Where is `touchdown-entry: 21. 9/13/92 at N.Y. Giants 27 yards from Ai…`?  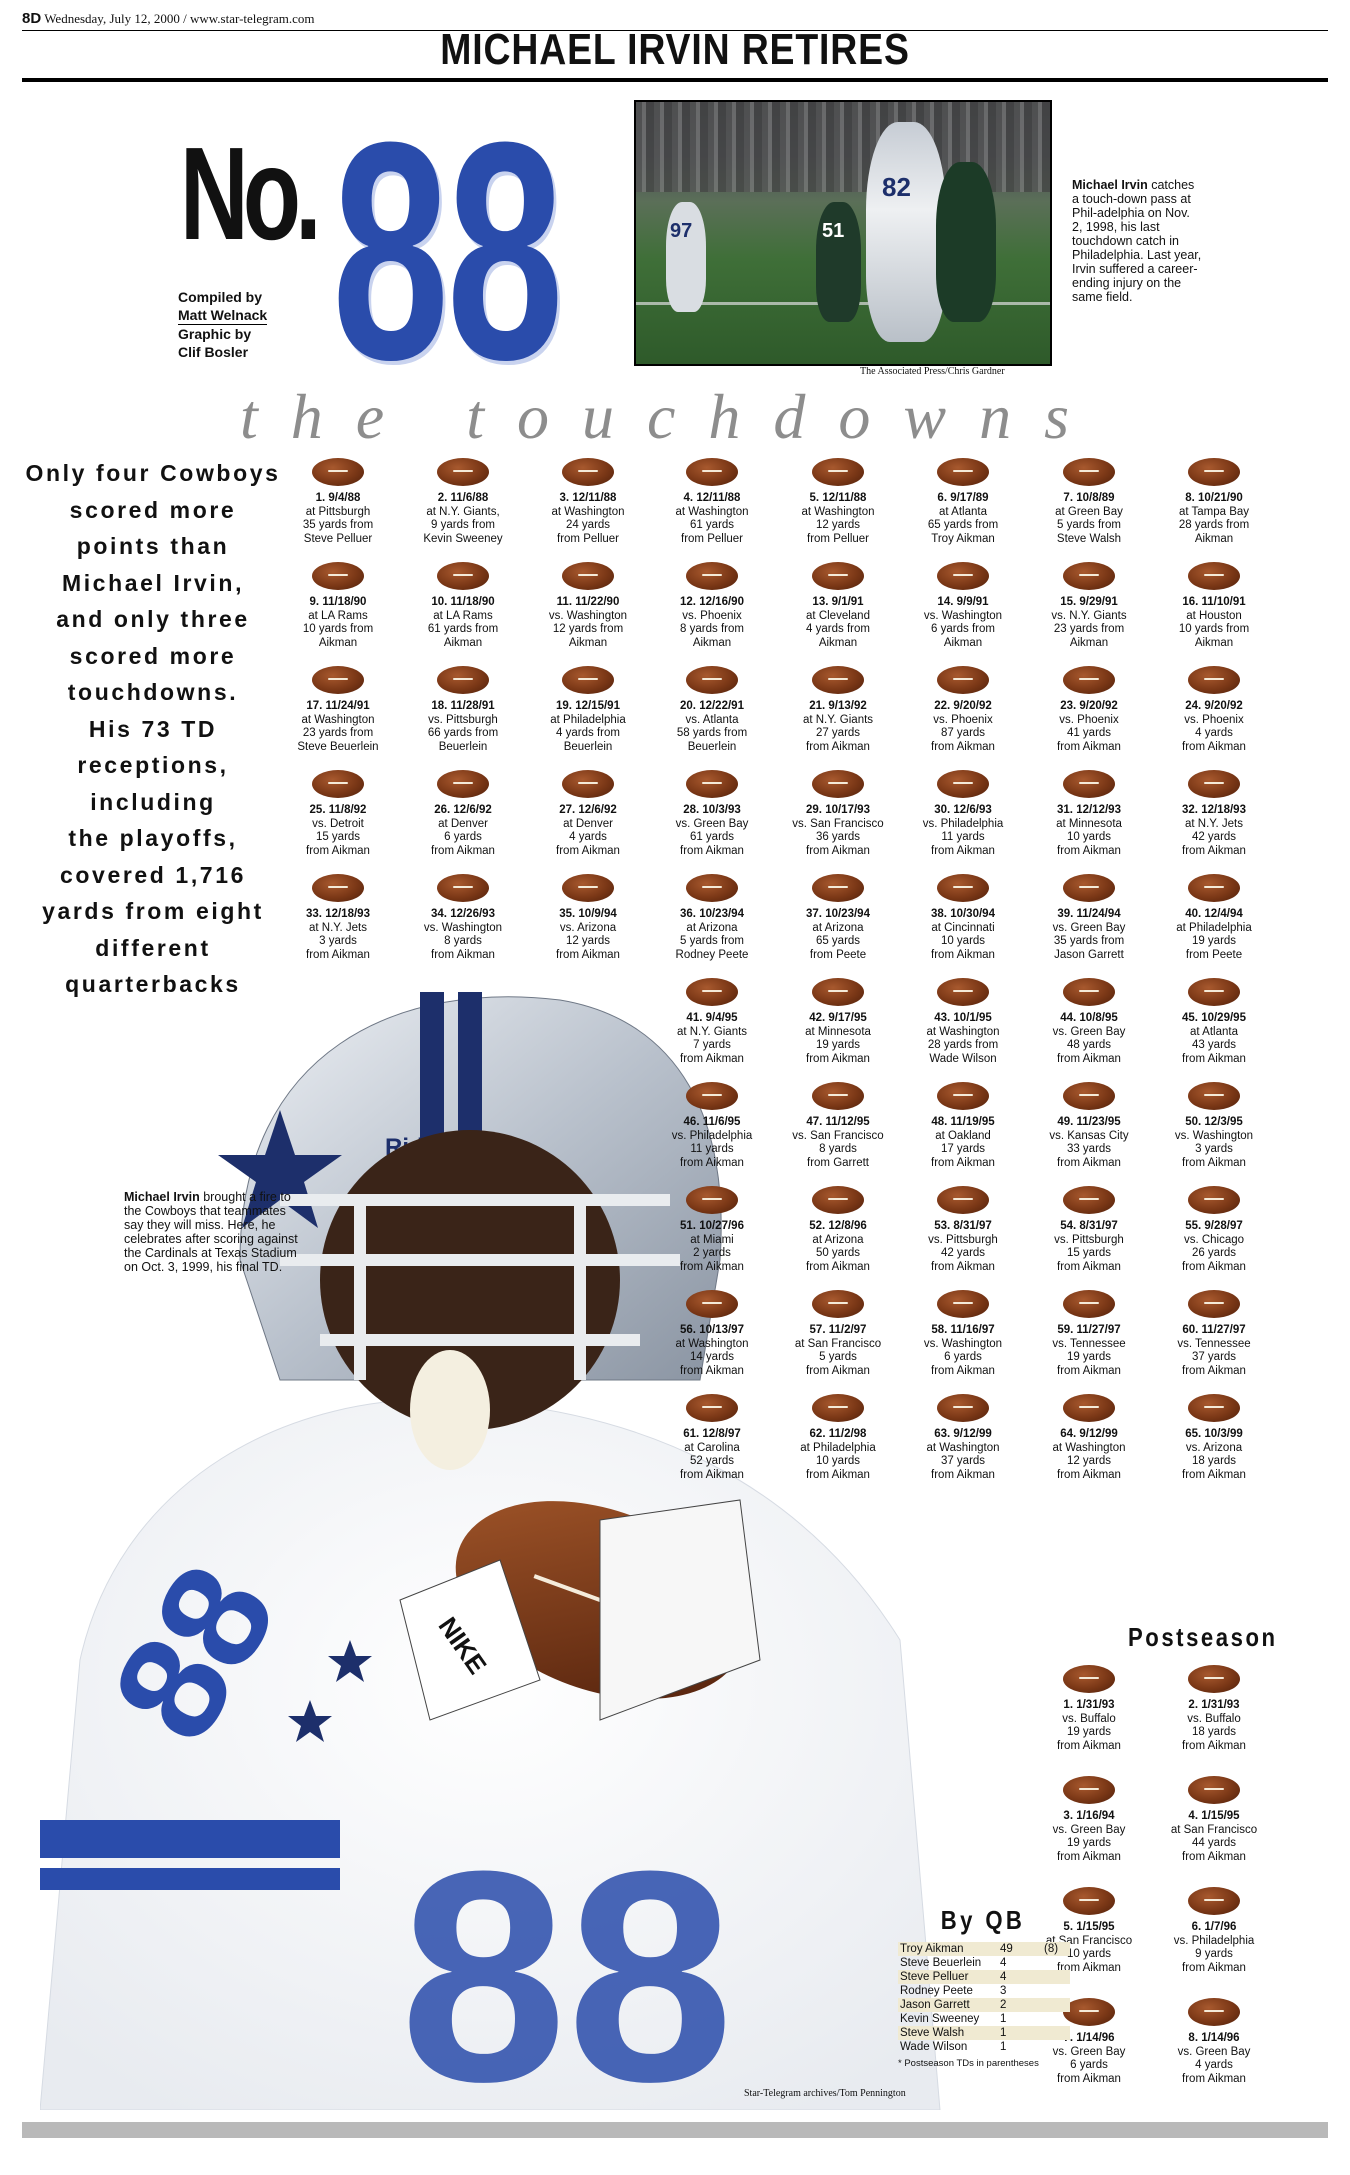
touchdown-entry: 21. 9/13/92 at N.Y. Giants 27 yards from Ai… is located at coordinates (838, 710).